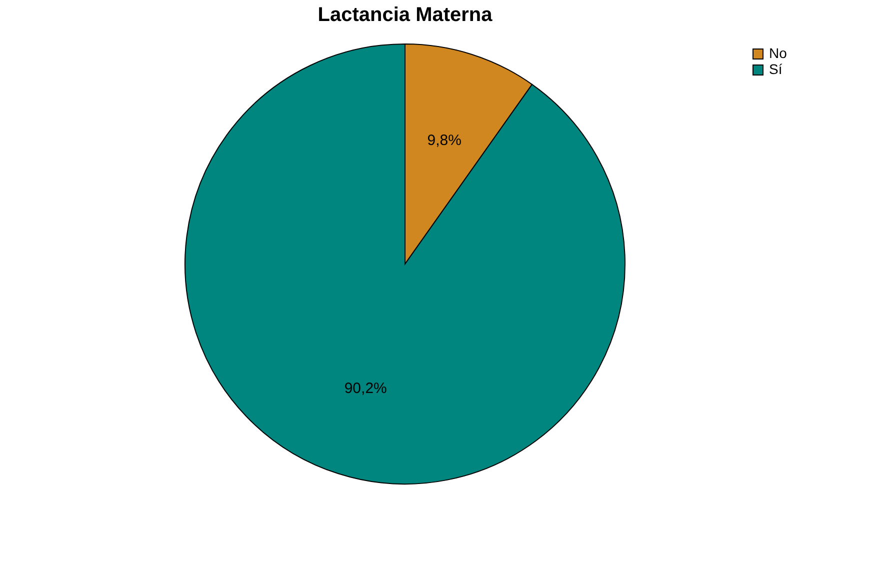 Image resolution: width=886 pixels, height=567 pixels. What do you see at coordinates (444, 141) in the screenshot?
I see `data-label: 9,8%` at bounding box center [444, 141].